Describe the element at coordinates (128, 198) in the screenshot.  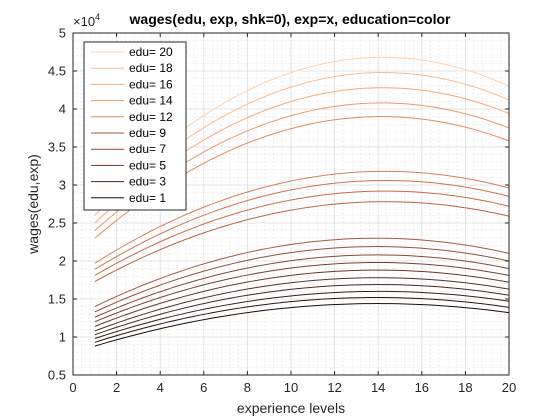
I see `legend-entry: edu= 1` at that location.